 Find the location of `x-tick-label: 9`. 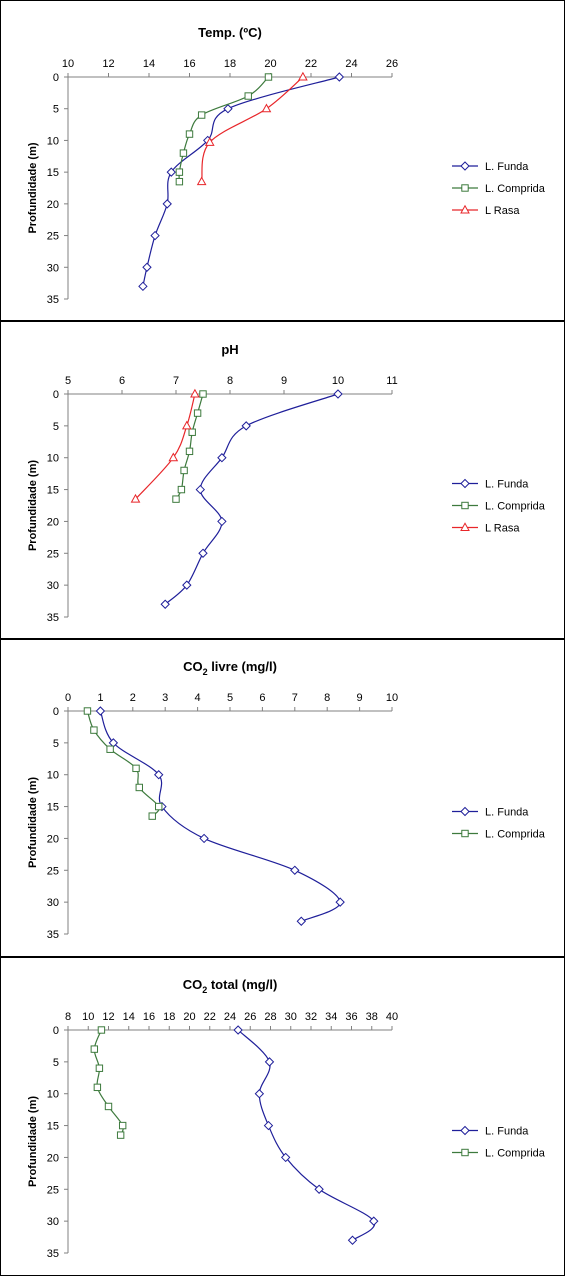

x-tick-label: 9 is located at coordinates (284, 381).